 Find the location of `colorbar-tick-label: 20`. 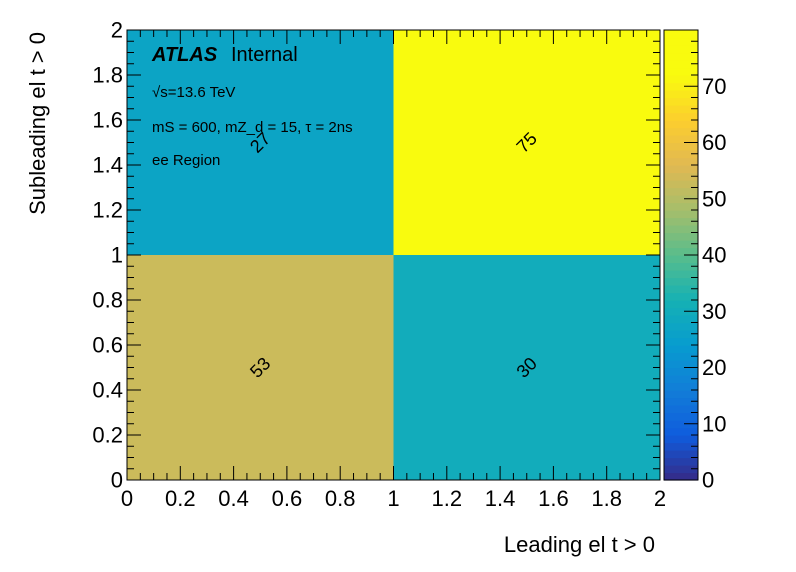

colorbar-tick-label: 20 is located at coordinates (714, 367).